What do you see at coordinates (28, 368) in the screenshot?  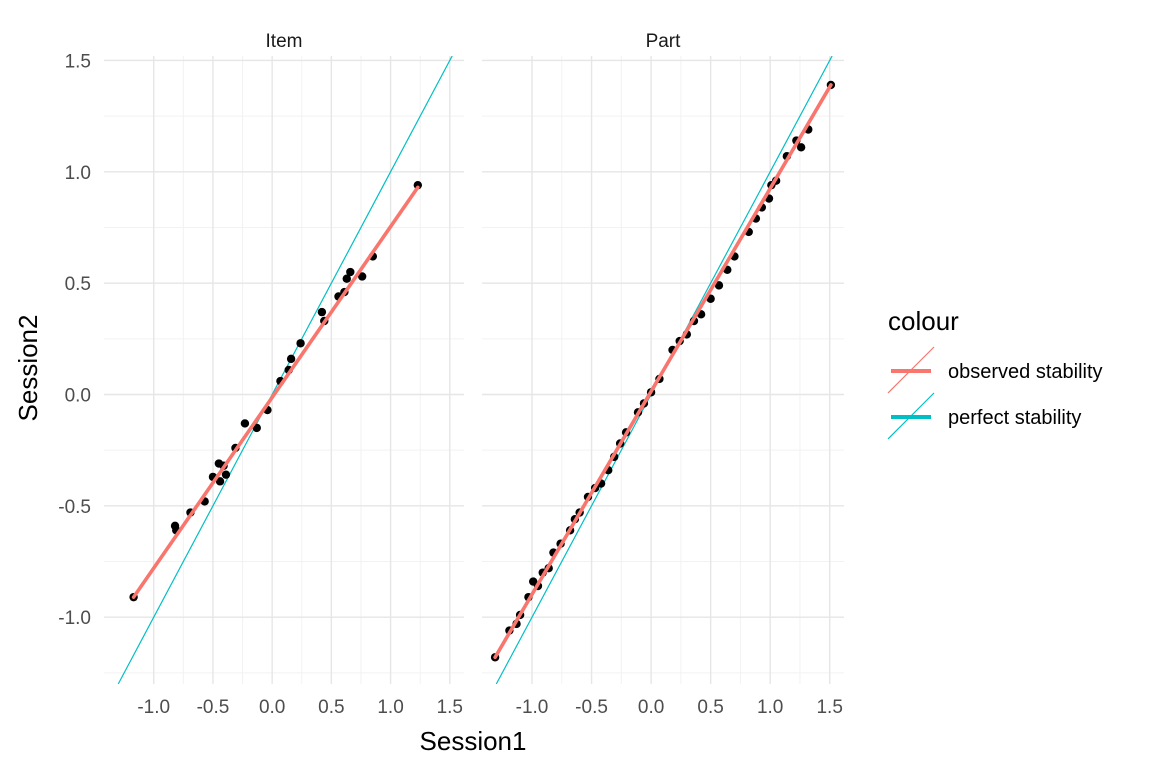 I see `y-axis-title: Session2` at bounding box center [28, 368].